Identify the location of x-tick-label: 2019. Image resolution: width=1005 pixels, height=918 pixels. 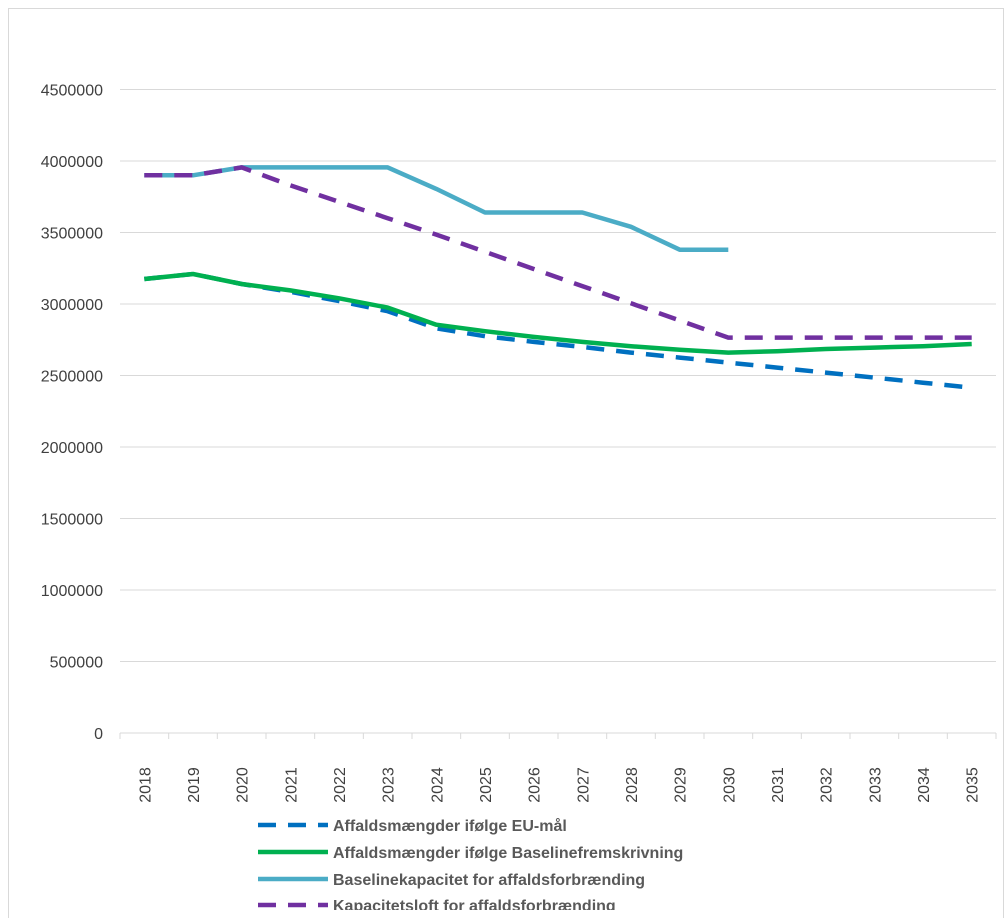
(194, 785).